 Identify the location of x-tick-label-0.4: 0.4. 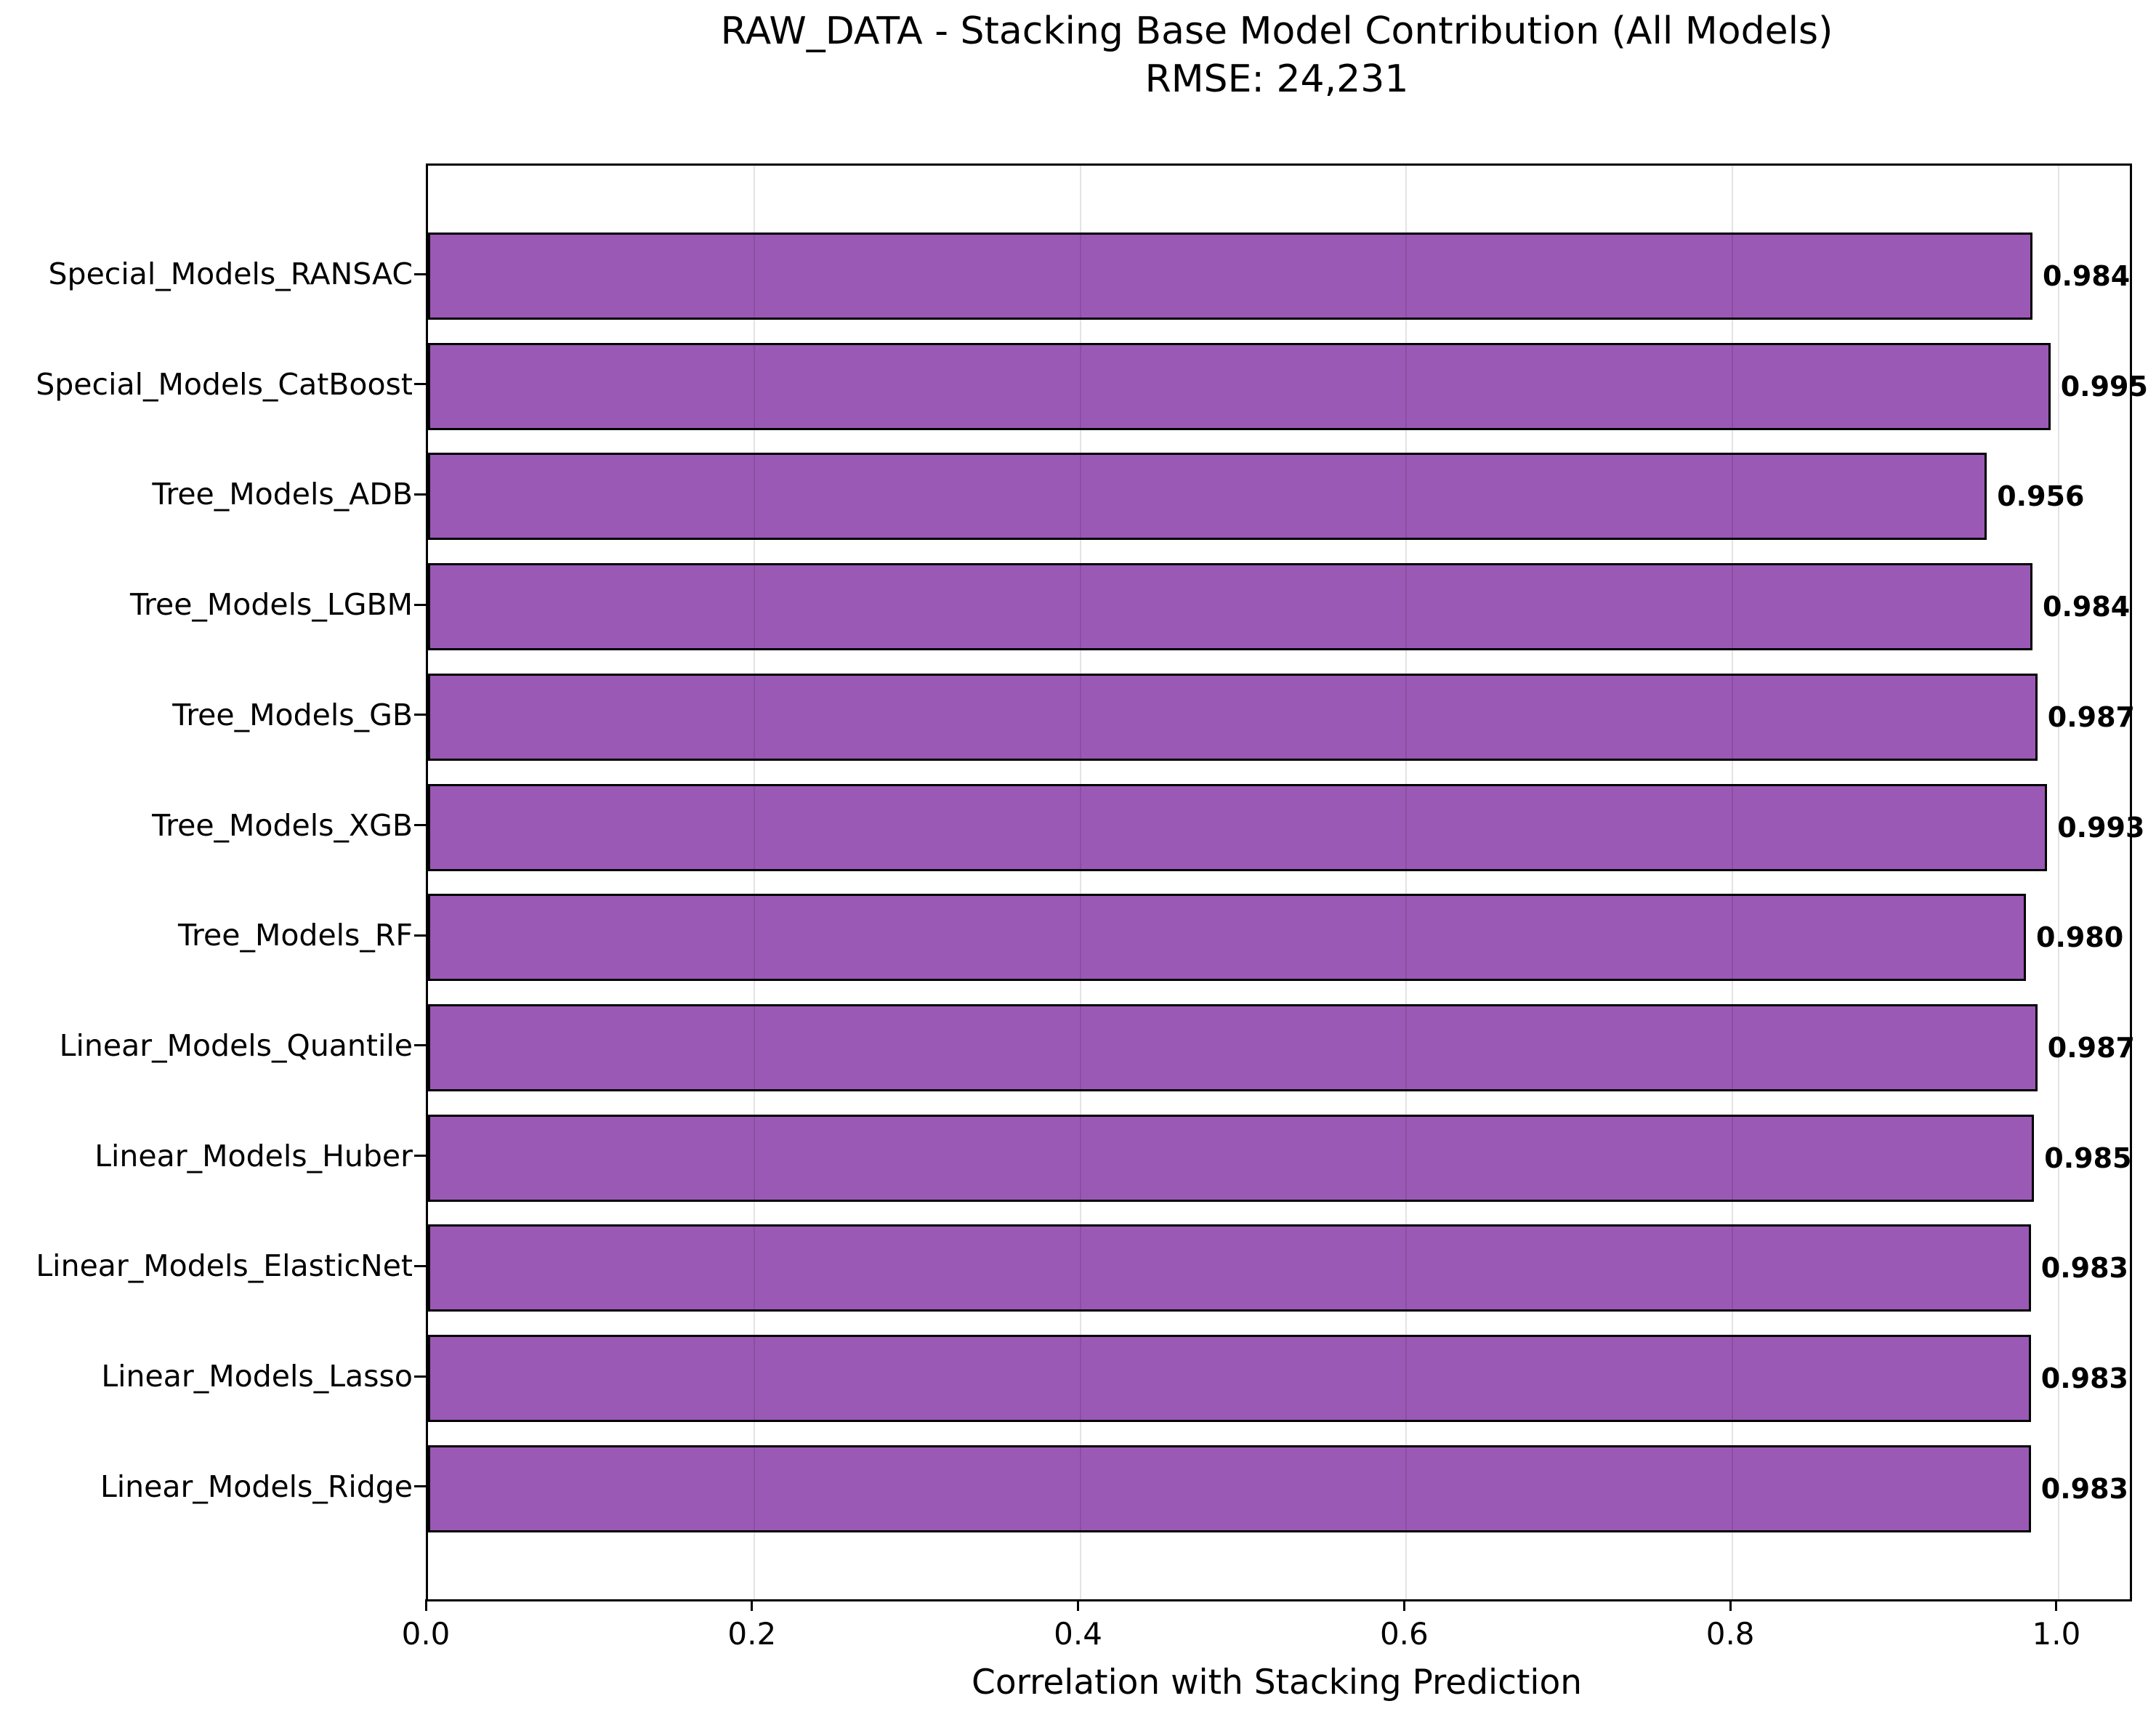
(1078, 1634).